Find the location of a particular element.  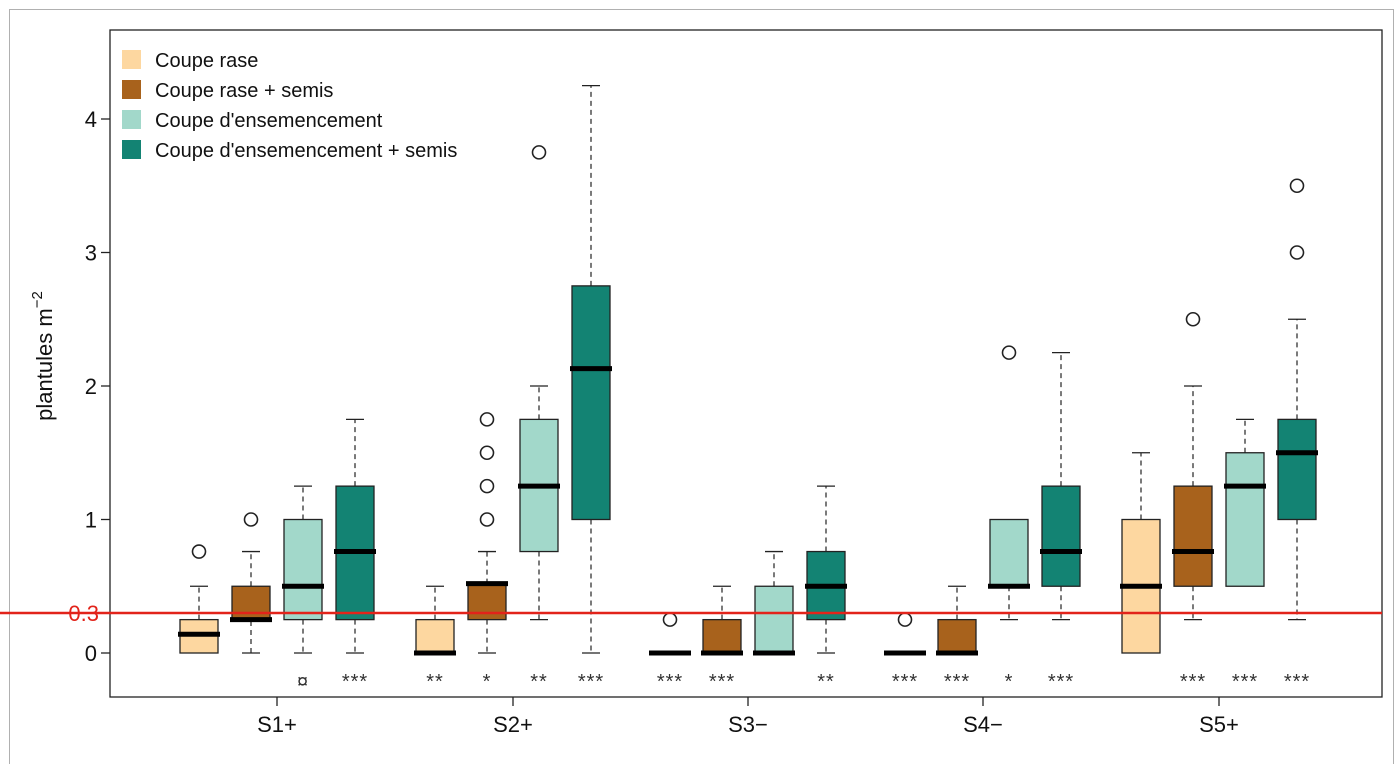

x-tick-label: S5+ is located at coordinates (1219, 724).